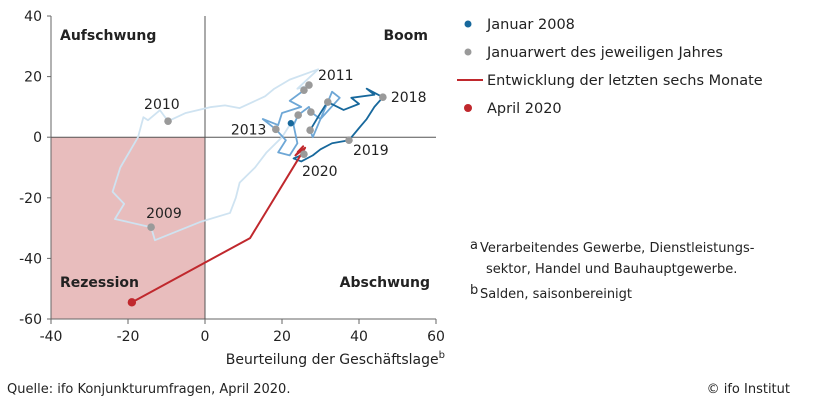 The image size is (821, 420). I want to click on year-label: 2011, so click(336, 76).